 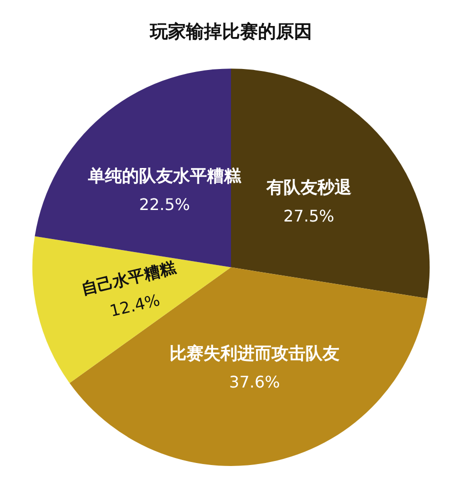 What do you see at coordinates (308, 216) in the screenshot?
I see `data-label: 27.5%` at bounding box center [308, 216].